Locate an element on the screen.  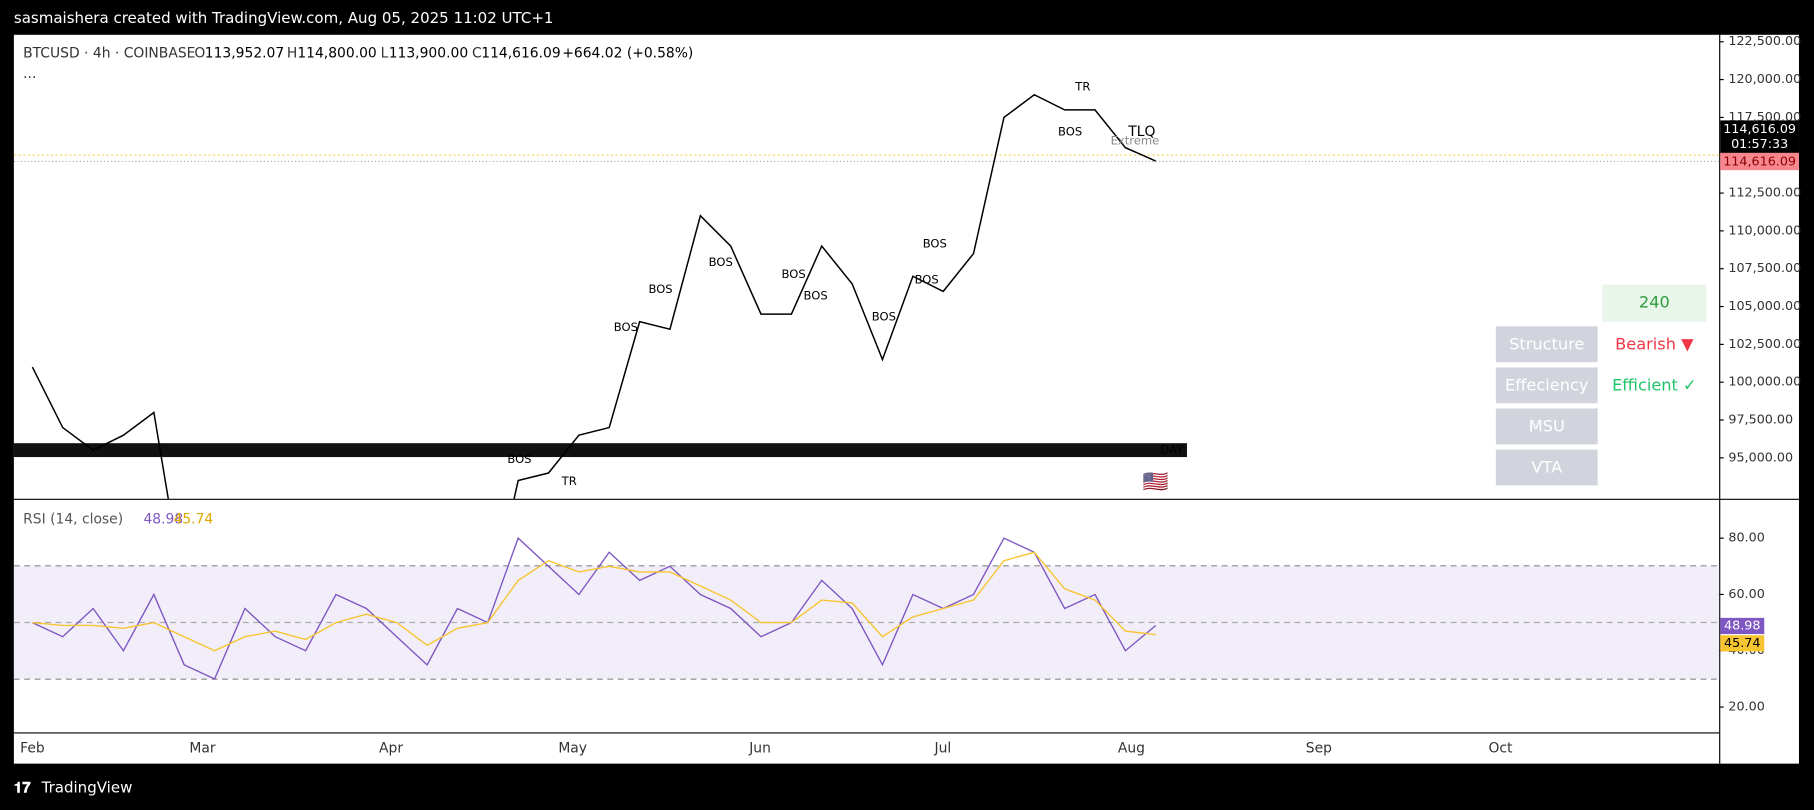
price-tag is located at coordinates (1759, 138).